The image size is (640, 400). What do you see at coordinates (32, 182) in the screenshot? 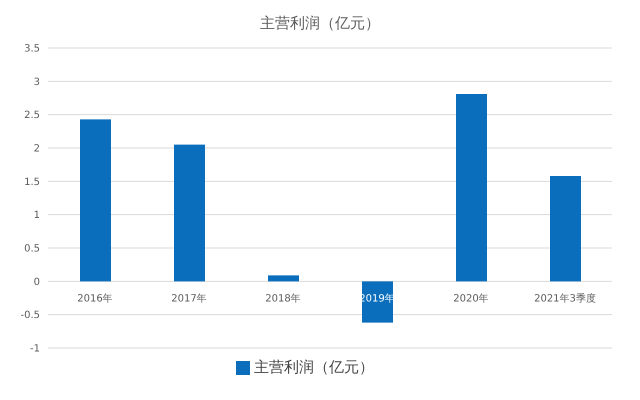
I see `y-tick-label: 1.5` at bounding box center [32, 182].